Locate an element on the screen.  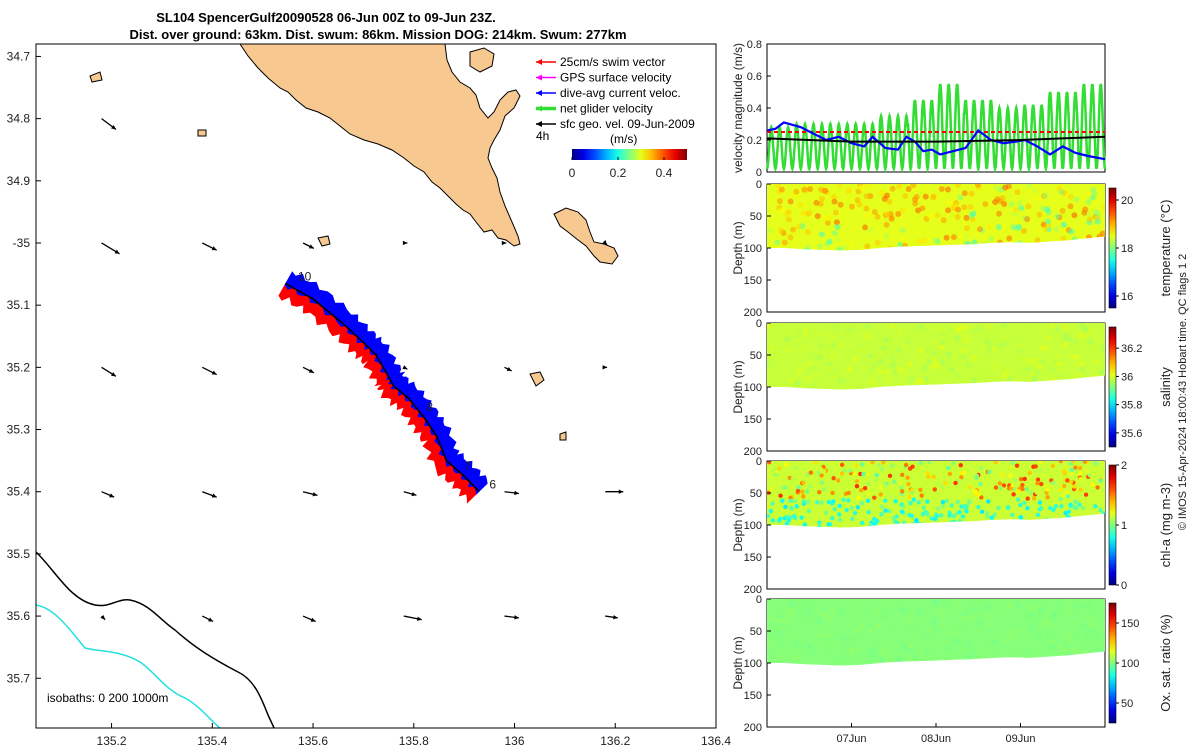
legend-swatch-arrowhead is located at coordinates (539, 93).